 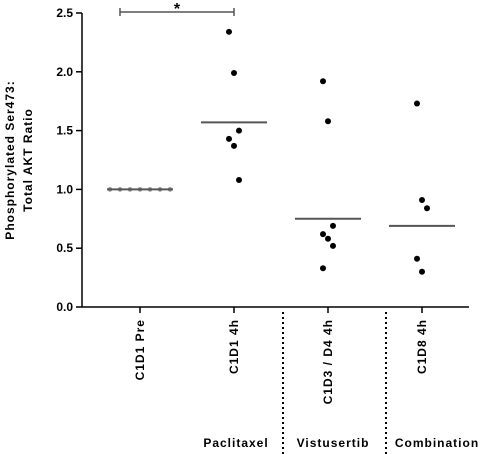 I want to click on x-tick-label: C1D1 Pre, so click(x=140, y=349).